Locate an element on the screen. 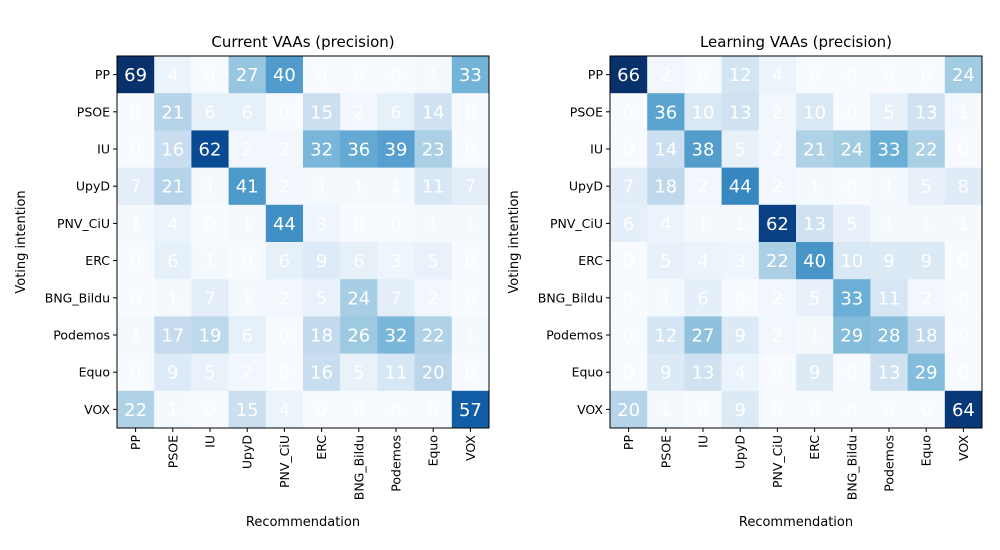 Image resolution: width=1000 pixels, height=550 pixels. x-tick-label: UpyD is located at coordinates (740, 452).